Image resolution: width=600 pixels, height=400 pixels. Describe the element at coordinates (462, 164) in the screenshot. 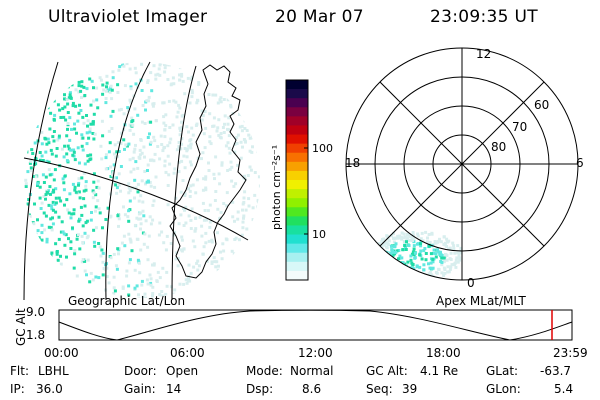

I see `polar-axis-diagonal` at that location.